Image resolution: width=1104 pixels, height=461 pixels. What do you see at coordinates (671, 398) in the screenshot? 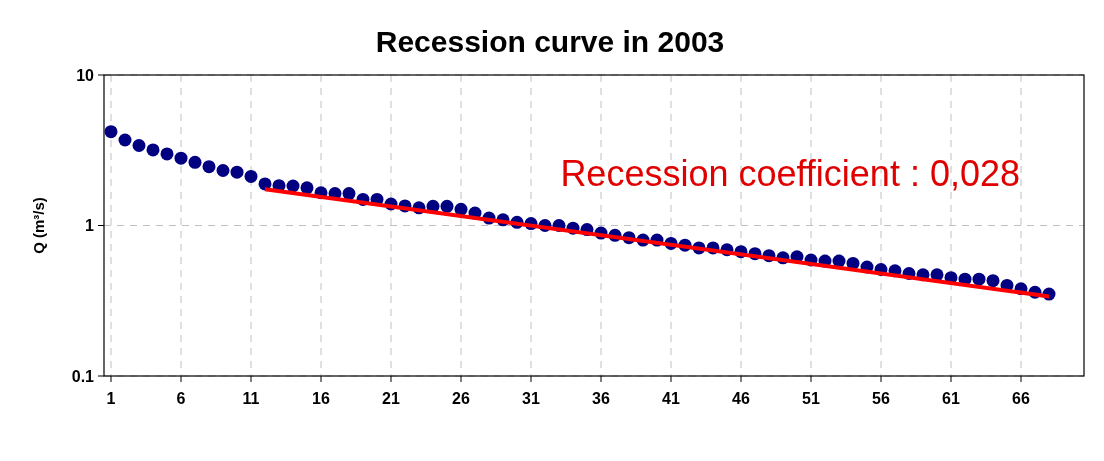
I see `x-tick-label: 41` at bounding box center [671, 398].